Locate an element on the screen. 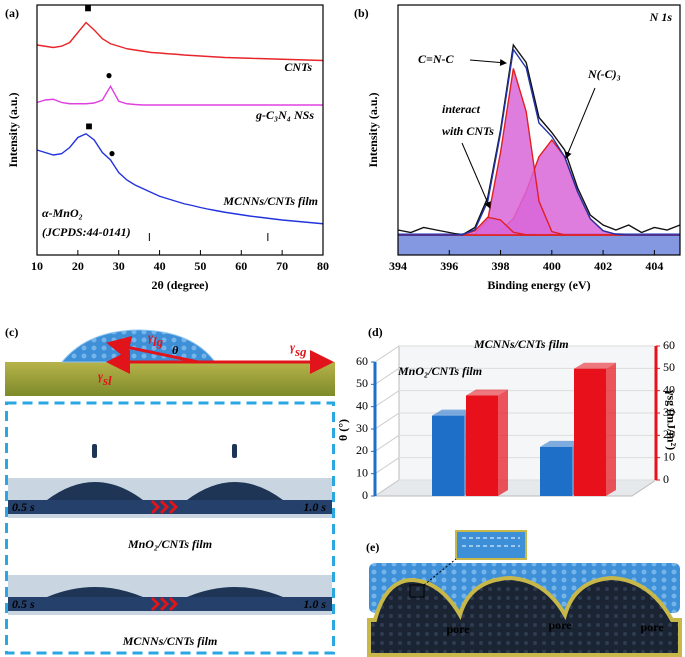 The image size is (685, 657). bar is located at coordinates (487, 442).